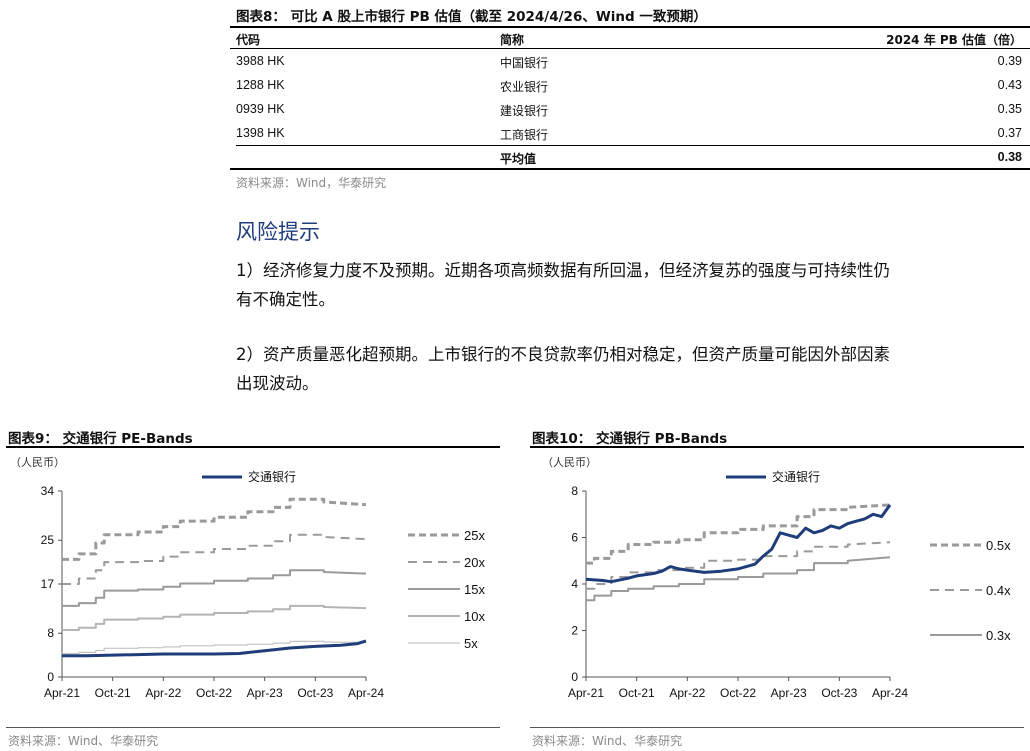 The image size is (1030, 751). Describe the element at coordinates (524, 135) in the screenshot. I see `row-name: 工商银行` at that location.